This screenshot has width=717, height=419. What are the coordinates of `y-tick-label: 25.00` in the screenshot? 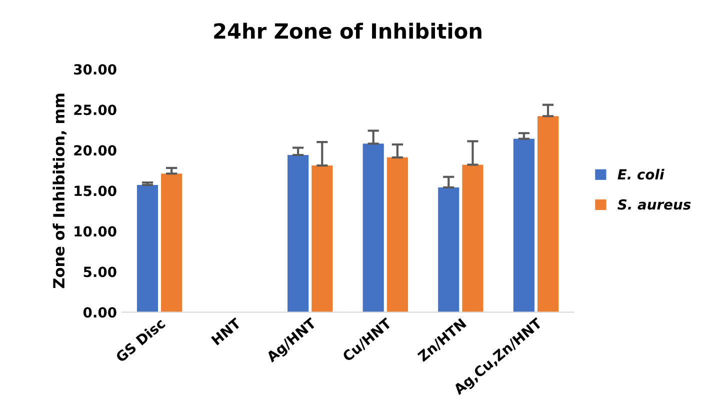 It's located at (95, 110).